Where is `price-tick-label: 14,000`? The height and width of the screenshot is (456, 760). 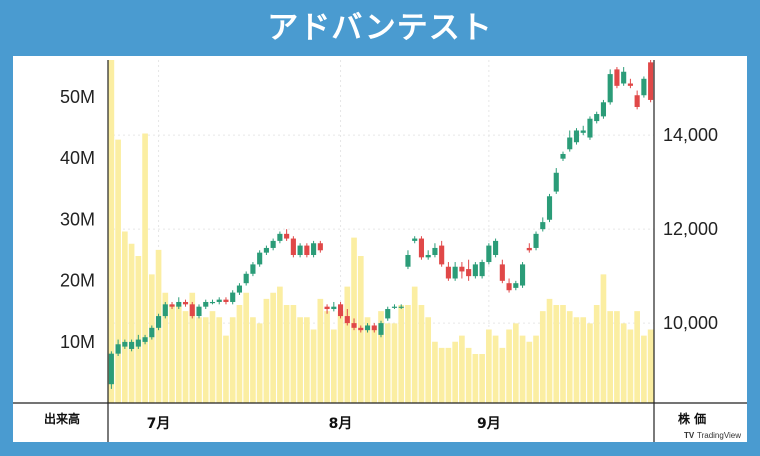 price-tick-label: 14,000 is located at coordinates (690, 135).